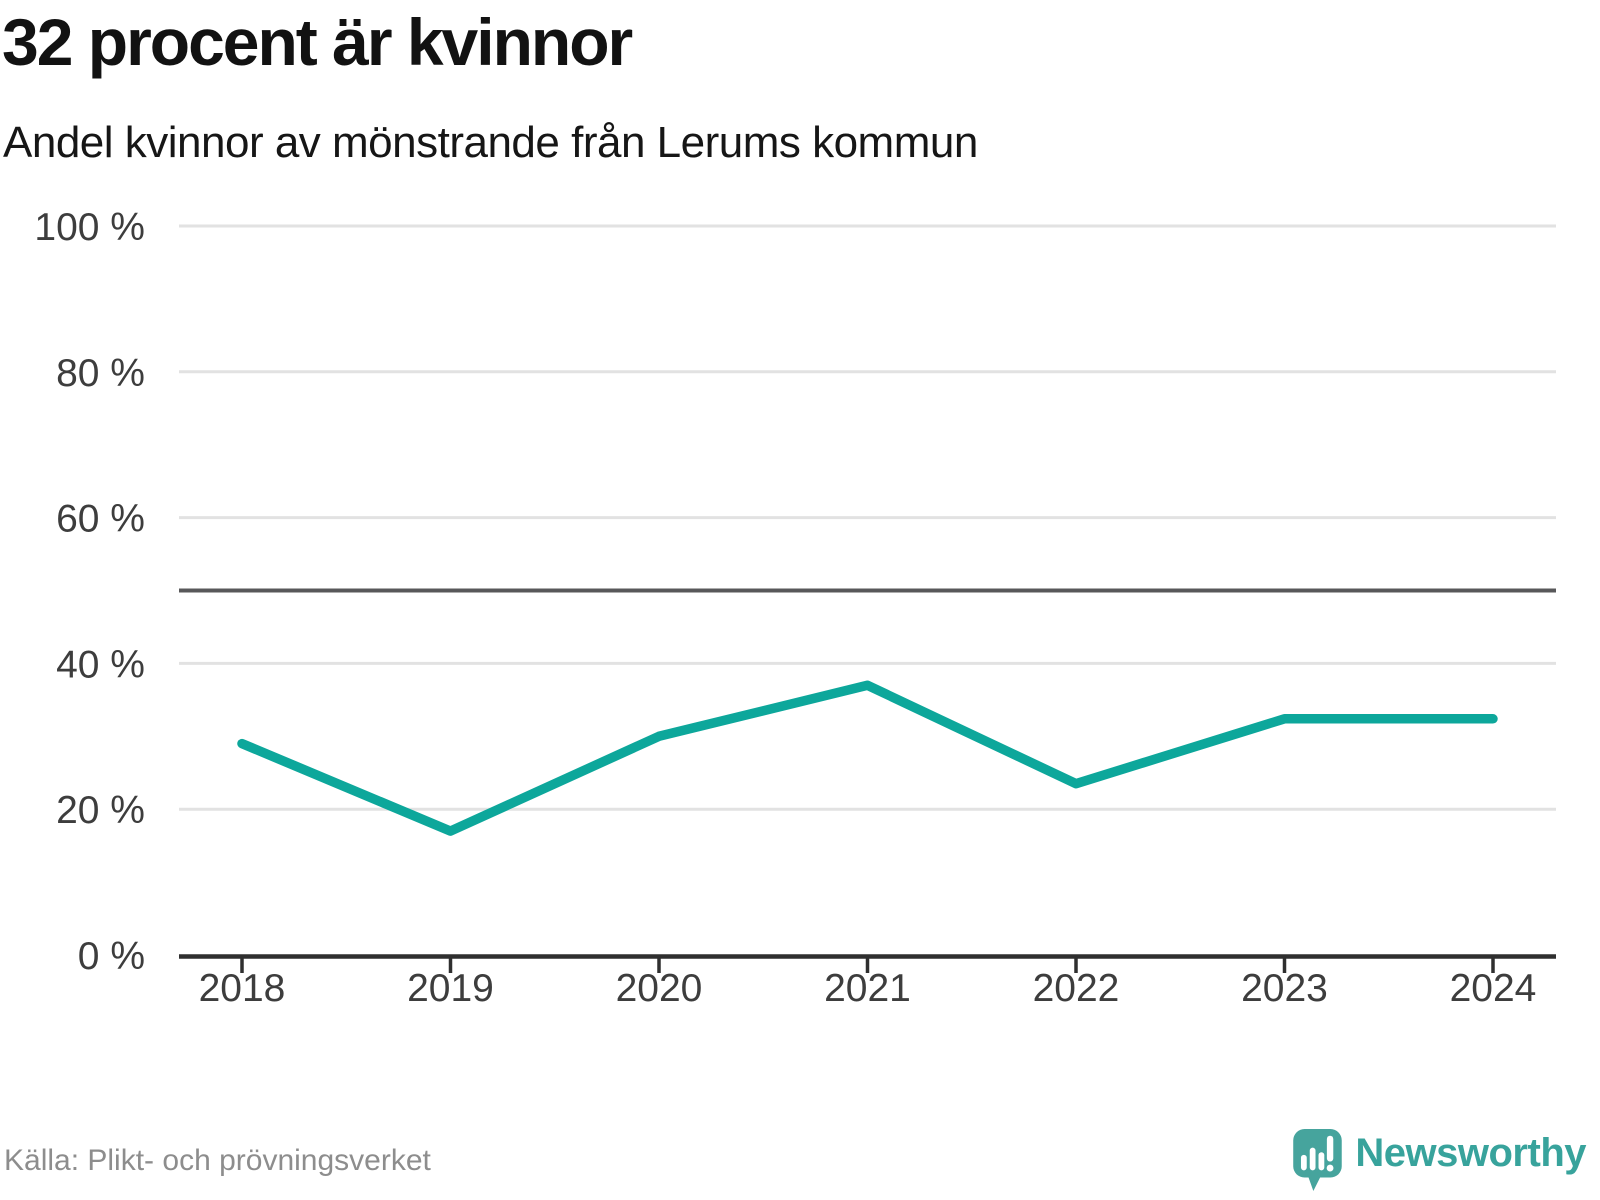 The height and width of the screenshot is (1200, 1600). Describe the element at coordinates (1318, 1160) in the screenshot. I see `speech-bubble-bar-chart-icon` at that location.